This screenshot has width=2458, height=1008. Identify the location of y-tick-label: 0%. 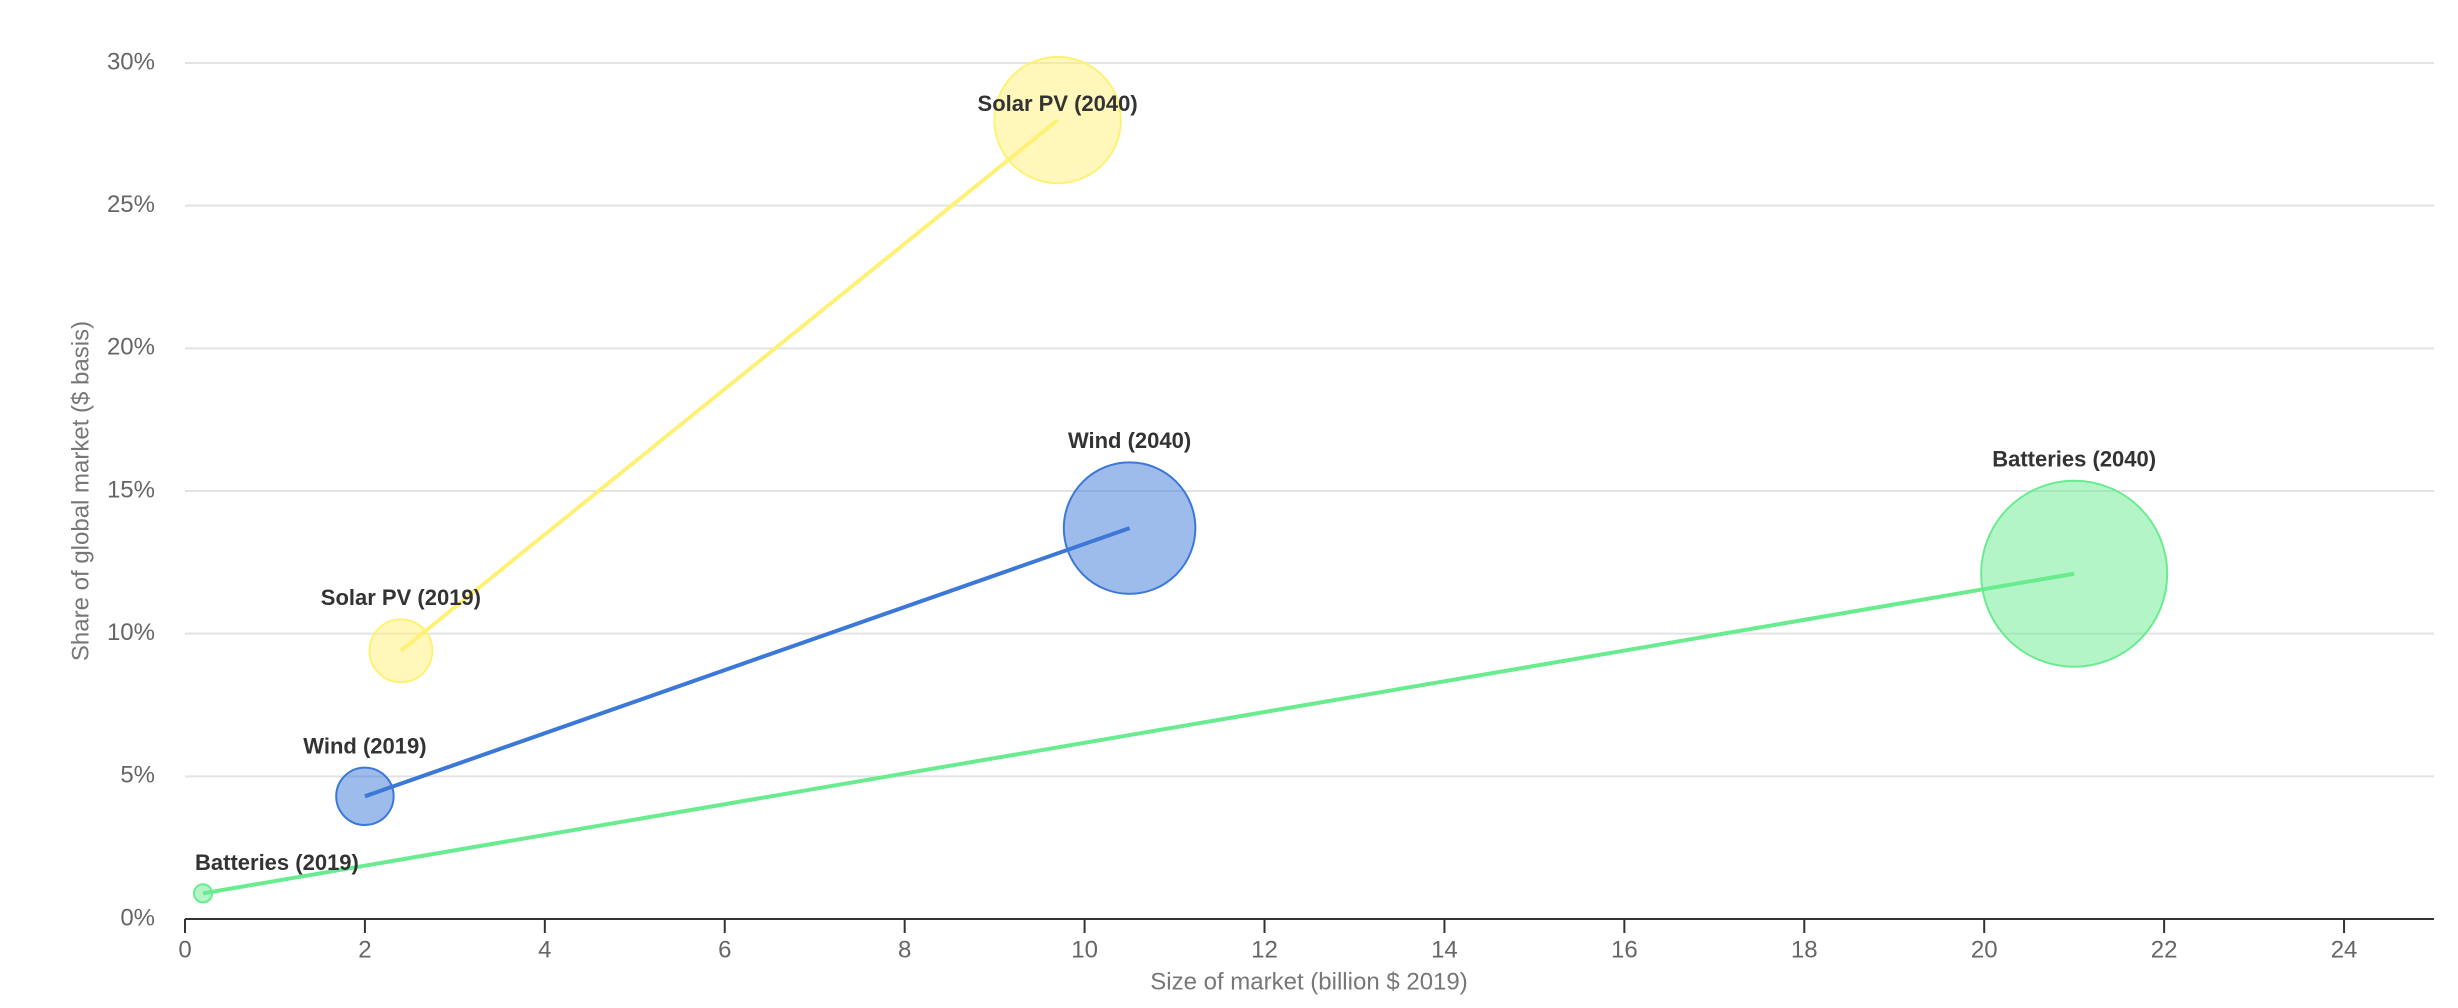
(137, 917).